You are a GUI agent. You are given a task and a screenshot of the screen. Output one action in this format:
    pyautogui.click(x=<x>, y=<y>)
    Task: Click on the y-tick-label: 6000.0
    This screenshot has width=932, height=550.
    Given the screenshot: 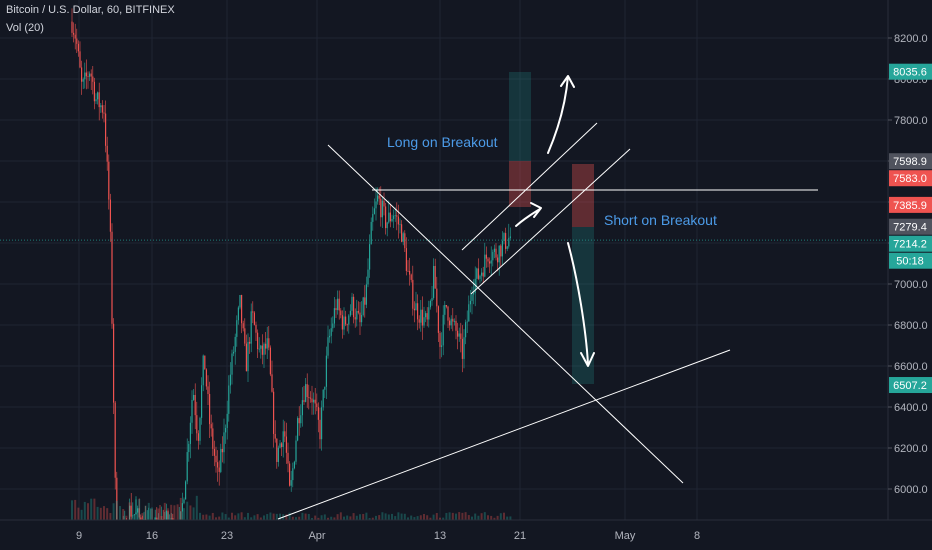 What is the action you would take?
    pyautogui.click(x=911, y=490)
    